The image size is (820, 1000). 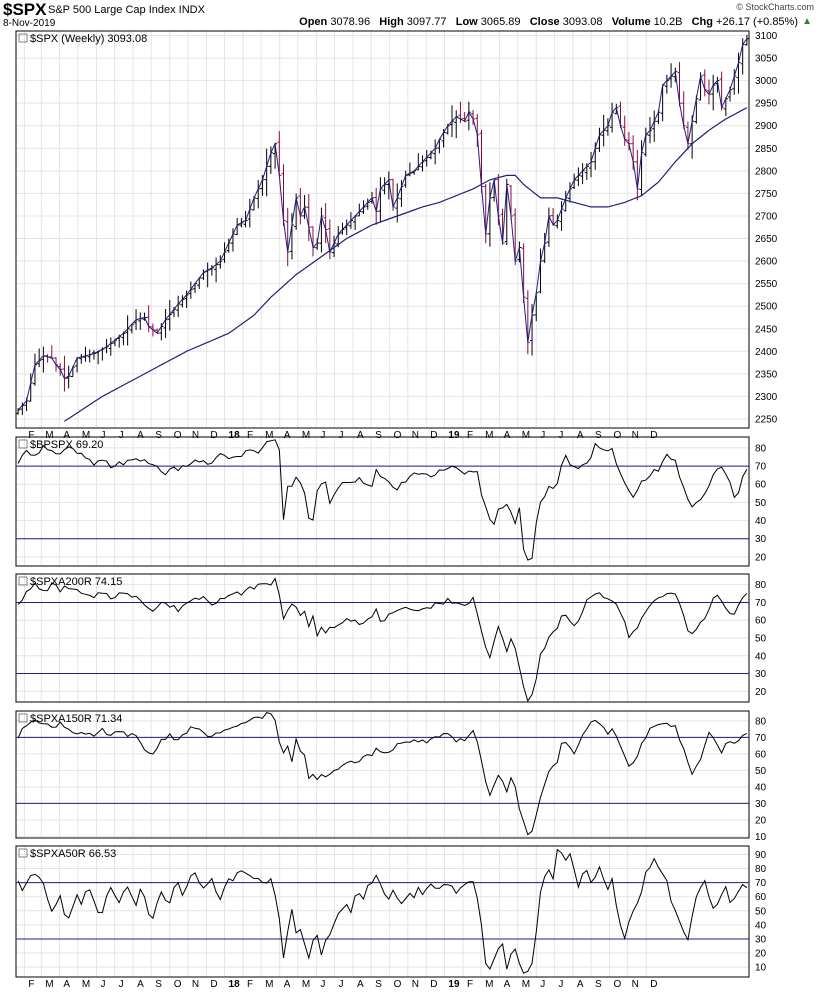 I want to click on y-tick-label: 2500, so click(x=766, y=307).